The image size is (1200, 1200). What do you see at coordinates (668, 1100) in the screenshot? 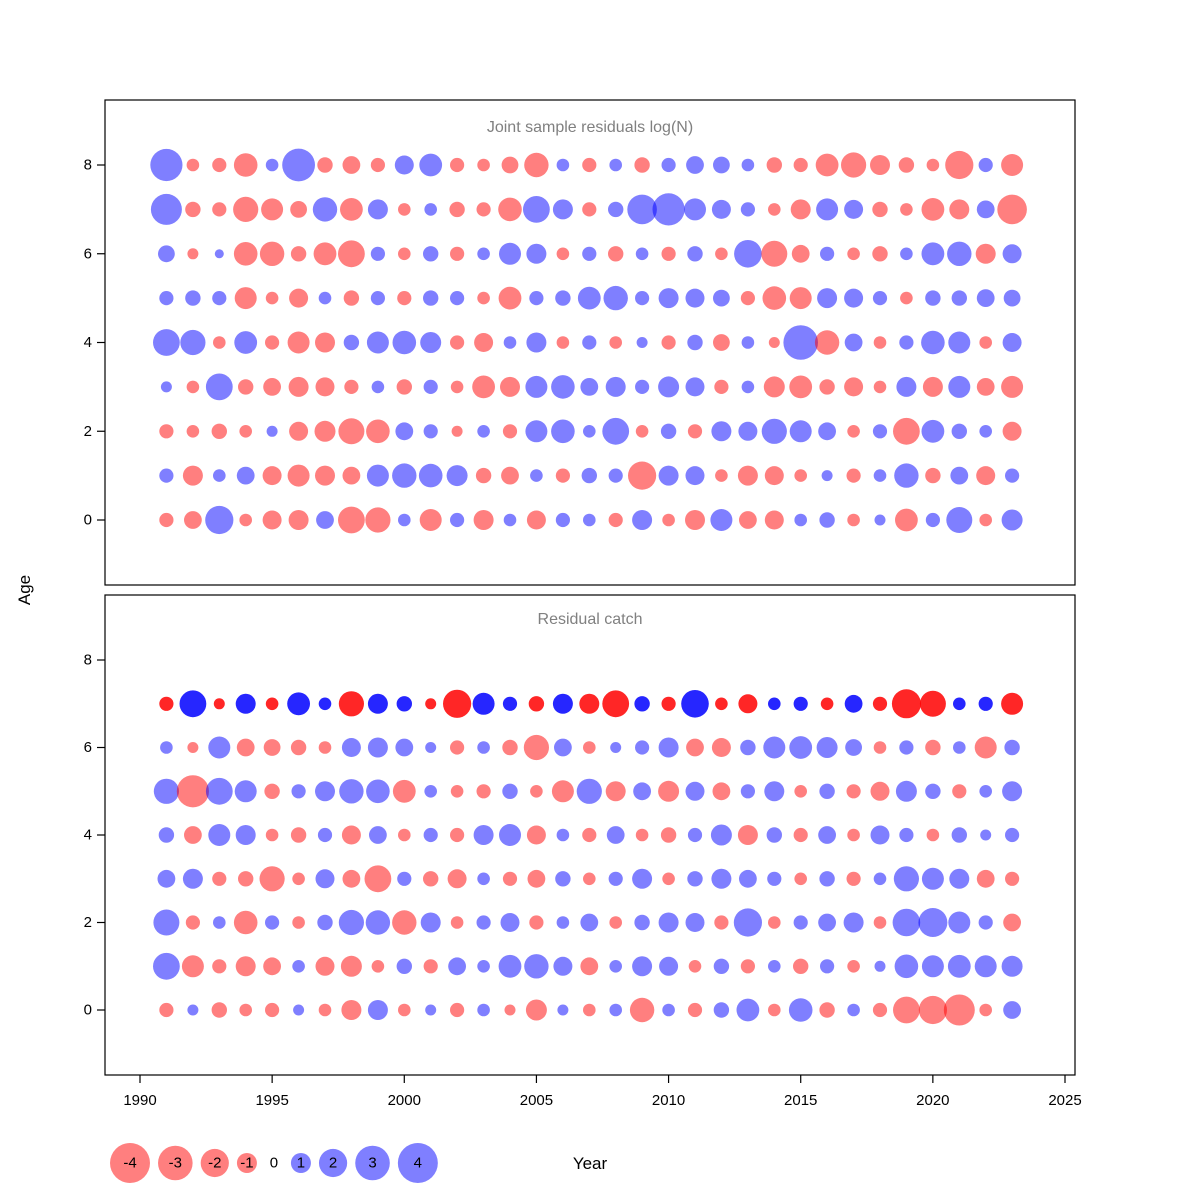
I see `x-tick-label: 2010` at bounding box center [668, 1100].